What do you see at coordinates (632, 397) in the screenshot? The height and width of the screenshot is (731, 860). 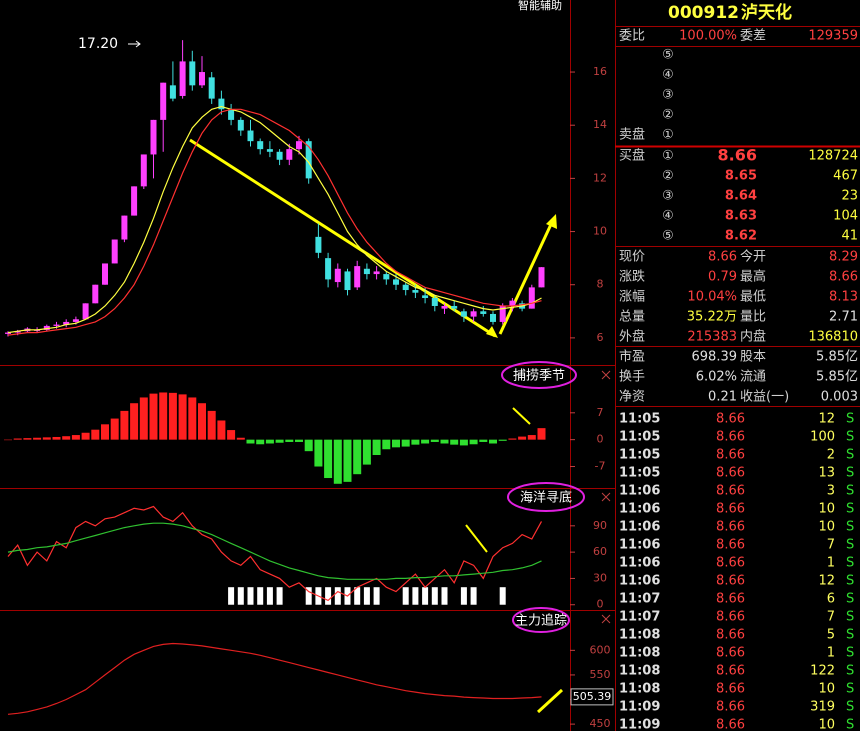 I see `stat-label: 净资` at bounding box center [632, 397].